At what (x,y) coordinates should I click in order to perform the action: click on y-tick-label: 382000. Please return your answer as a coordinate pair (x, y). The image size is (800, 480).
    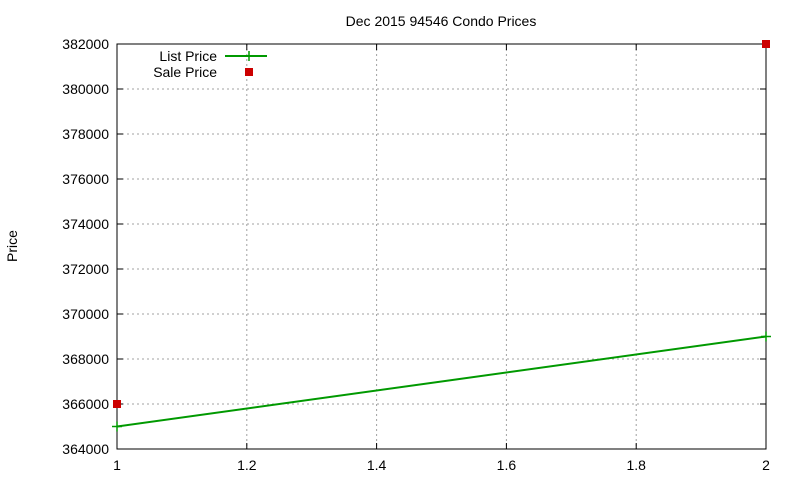
    Looking at the image, I should click on (85, 44).